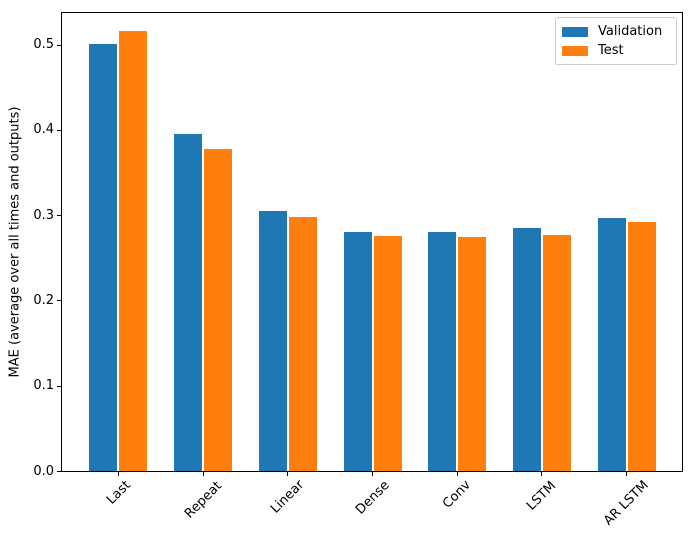  What do you see at coordinates (43, 386) in the screenshot?
I see `y-tick-label: 0.1` at bounding box center [43, 386].